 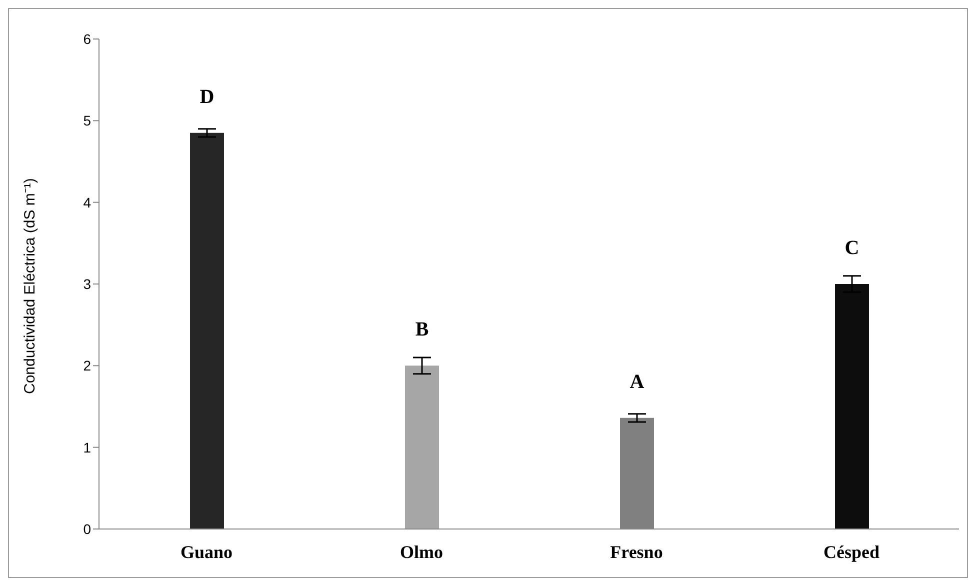 I want to click on x-tick-label: Guano, so click(x=206, y=552).